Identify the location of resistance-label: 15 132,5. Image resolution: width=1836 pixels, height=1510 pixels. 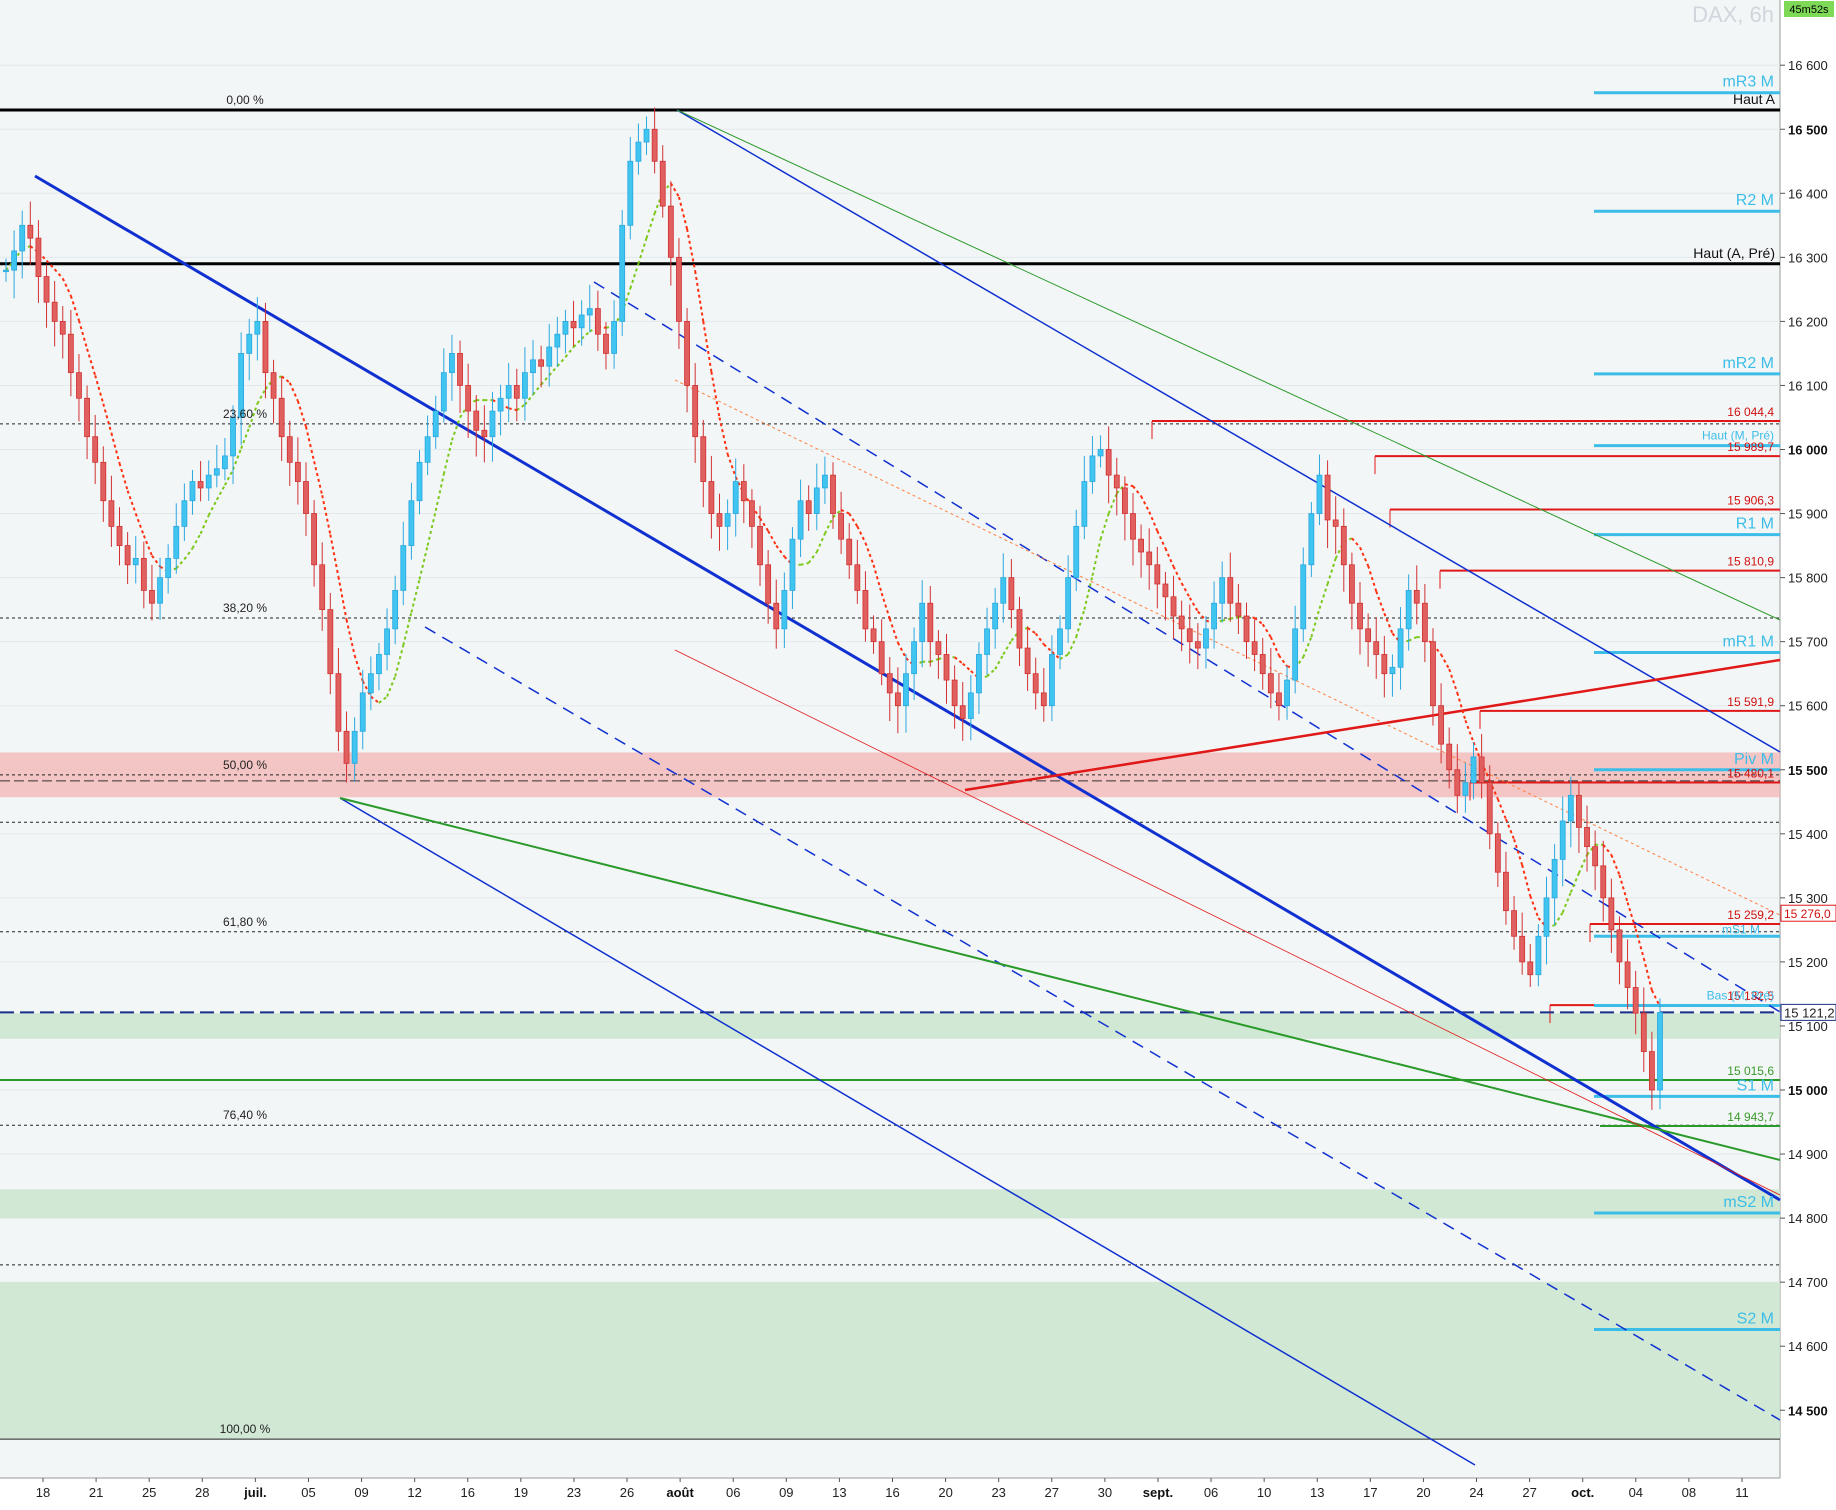
(1750, 996).